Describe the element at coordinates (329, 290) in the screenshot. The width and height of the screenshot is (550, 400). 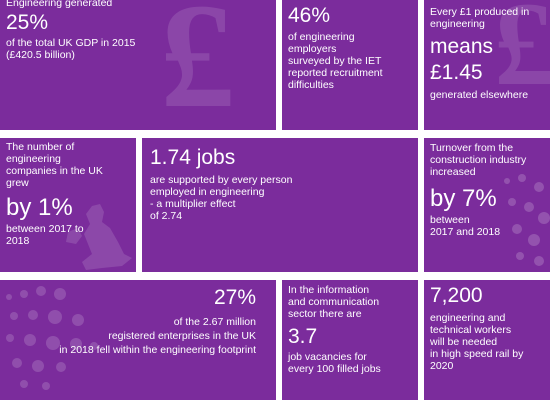
I see `vacancies-intro: In the information` at that location.